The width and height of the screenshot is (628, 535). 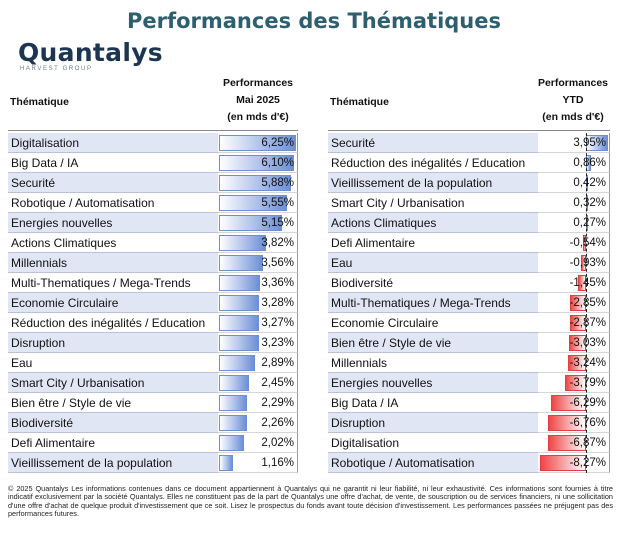 I want to click on value-cell: -3,24%, so click(x=574, y=363).